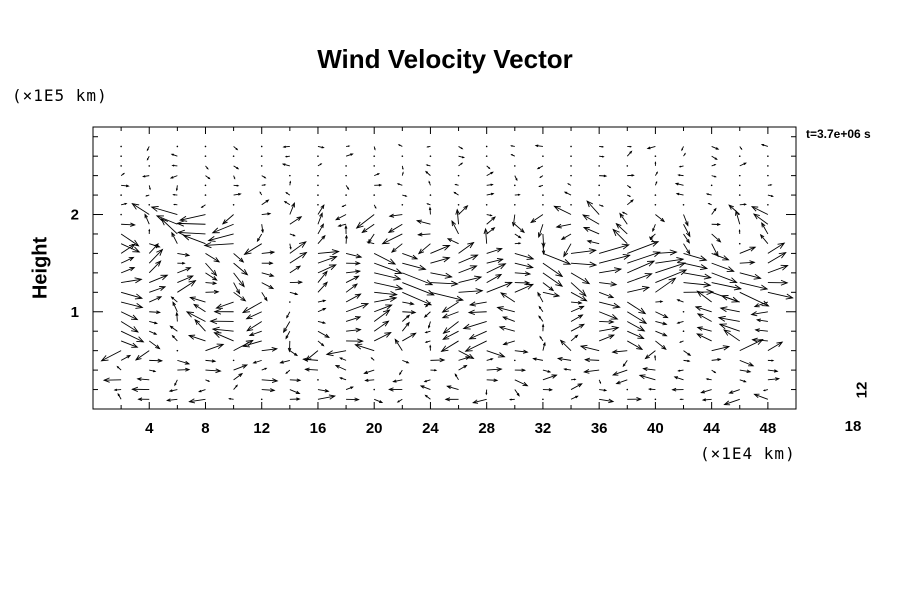  I want to click on y-axis-unit: (×1E5 km), so click(60, 95).